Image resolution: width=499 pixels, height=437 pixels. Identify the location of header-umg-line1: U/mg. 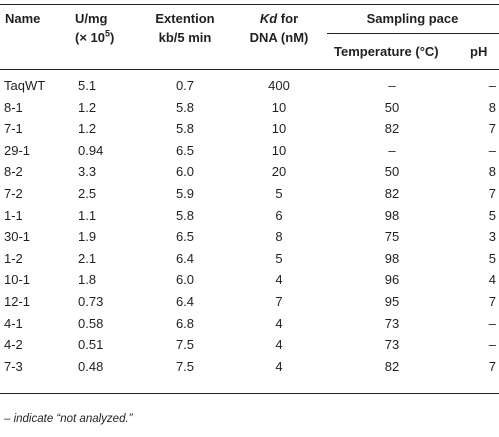
(91, 18).